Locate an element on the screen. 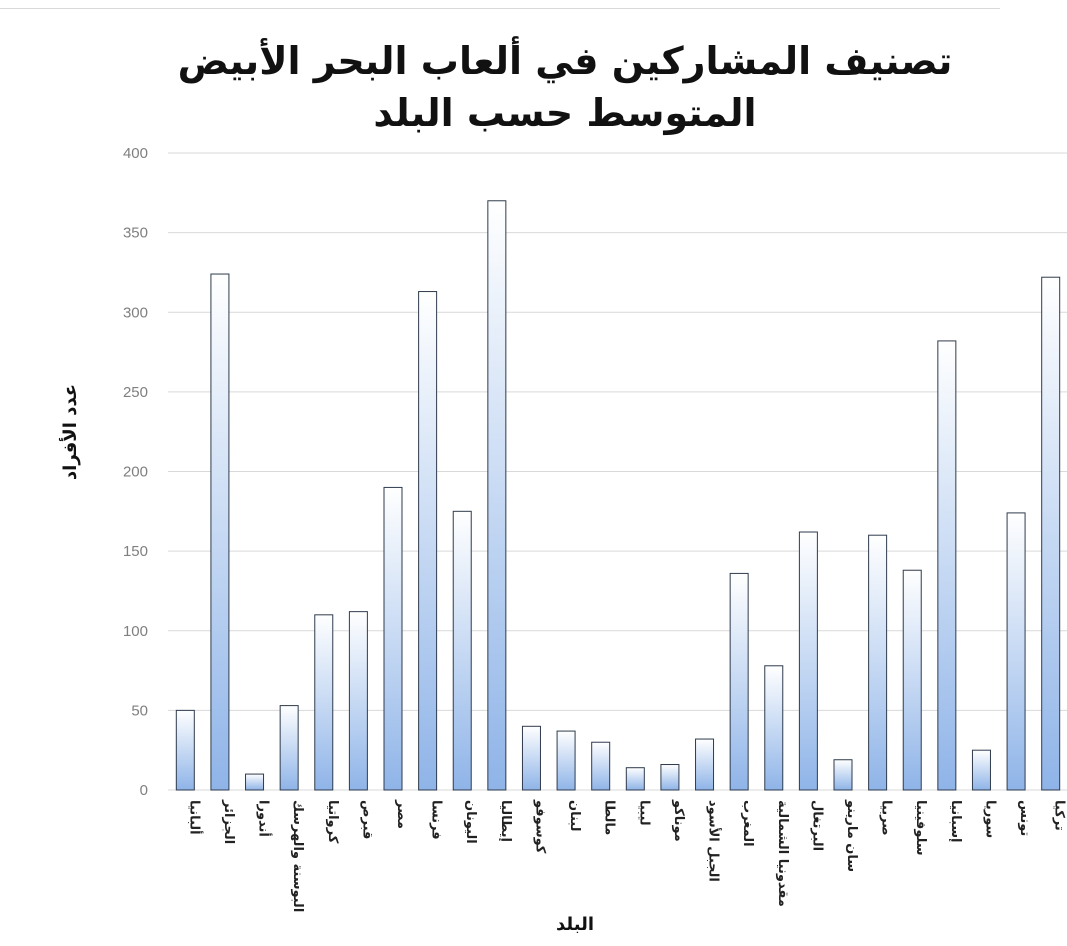 Image resolution: width=1067 pixels, height=946 pixels. y-tick-label: 350 is located at coordinates (135, 233).